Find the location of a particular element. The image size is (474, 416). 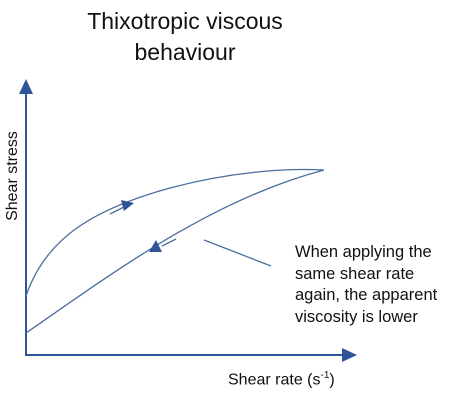

x-axis-arrowhead is located at coordinates (349, 355).